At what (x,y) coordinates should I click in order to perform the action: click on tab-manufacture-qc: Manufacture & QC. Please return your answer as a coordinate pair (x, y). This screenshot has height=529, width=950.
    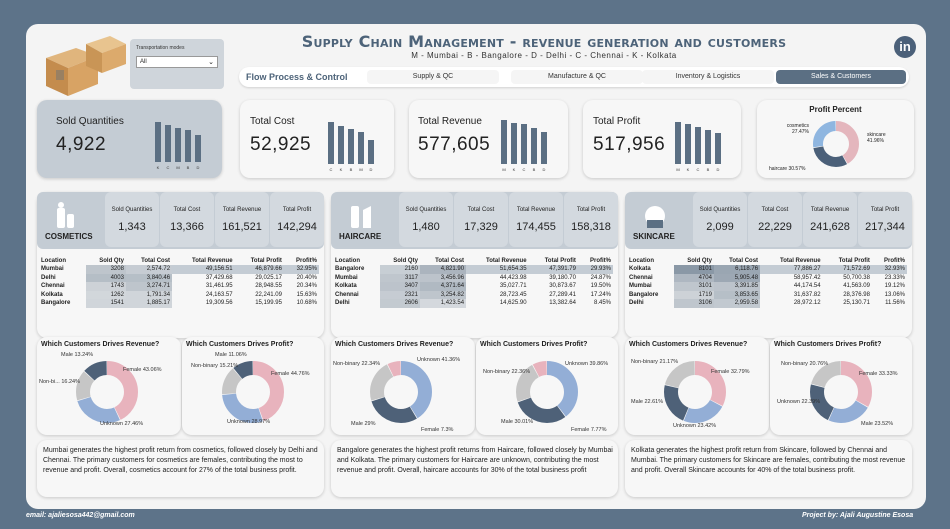
    Looking at the image, I should click on (577, 77).